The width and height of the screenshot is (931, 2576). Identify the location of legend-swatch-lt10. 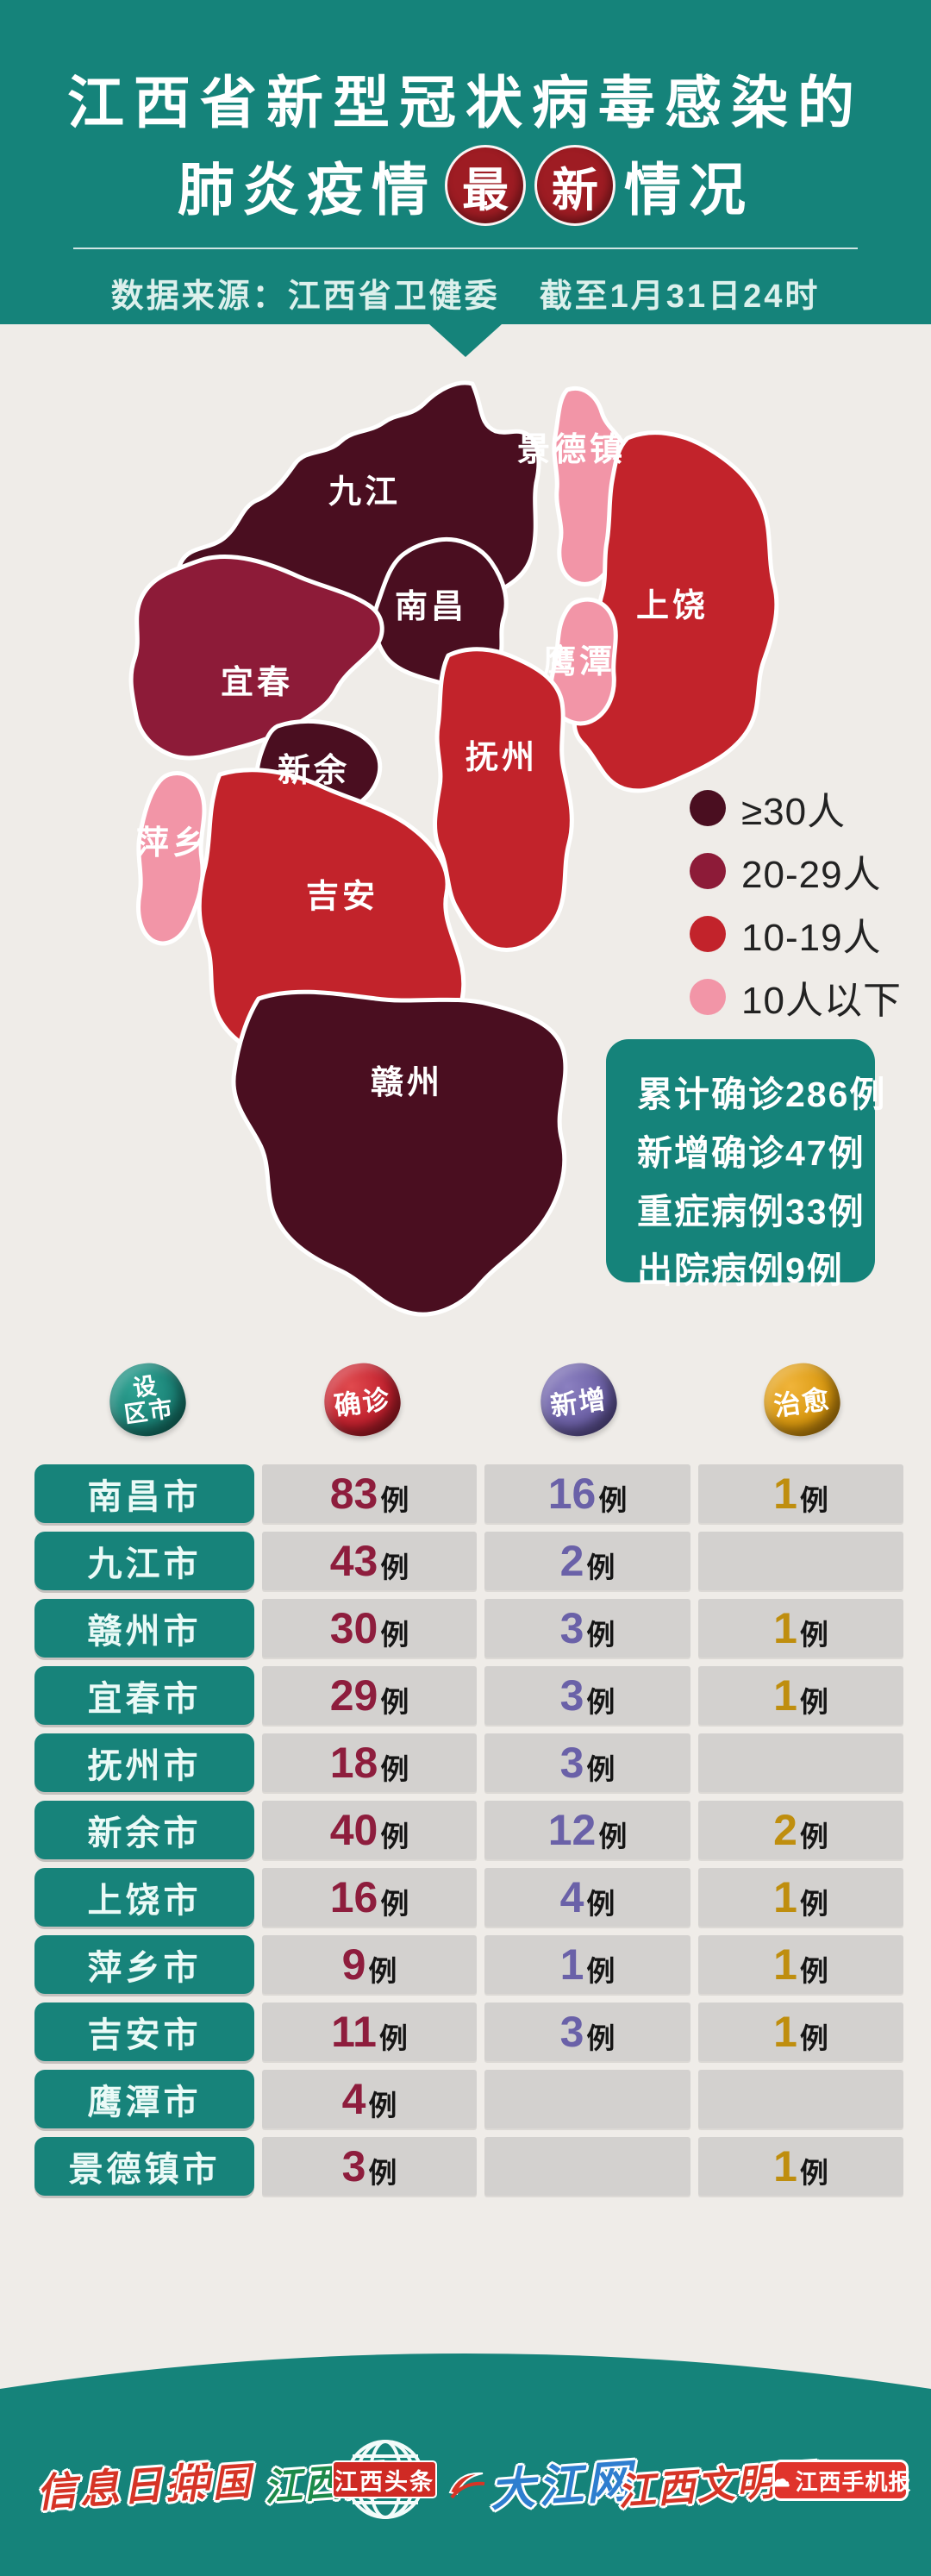
(708, 997).